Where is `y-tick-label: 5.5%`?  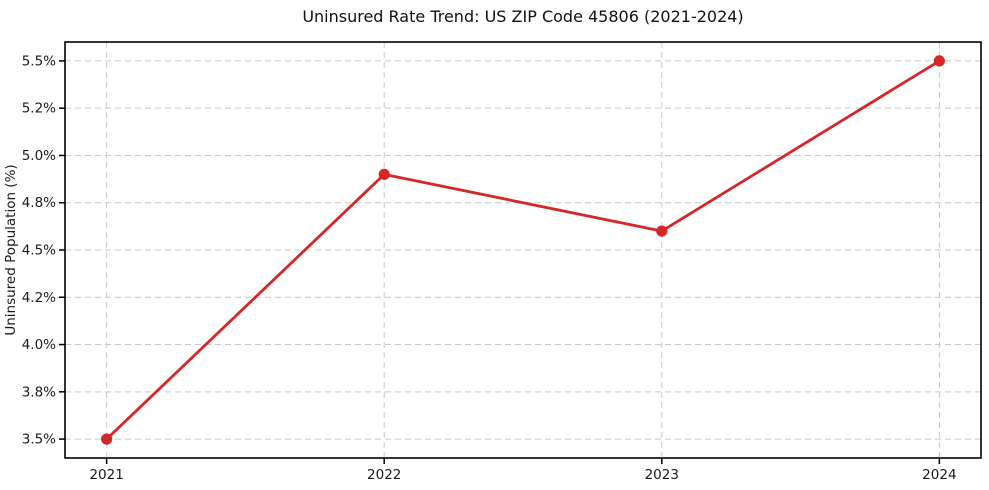
y-tick-label: 5.5% is located at coordinates (39, 61).